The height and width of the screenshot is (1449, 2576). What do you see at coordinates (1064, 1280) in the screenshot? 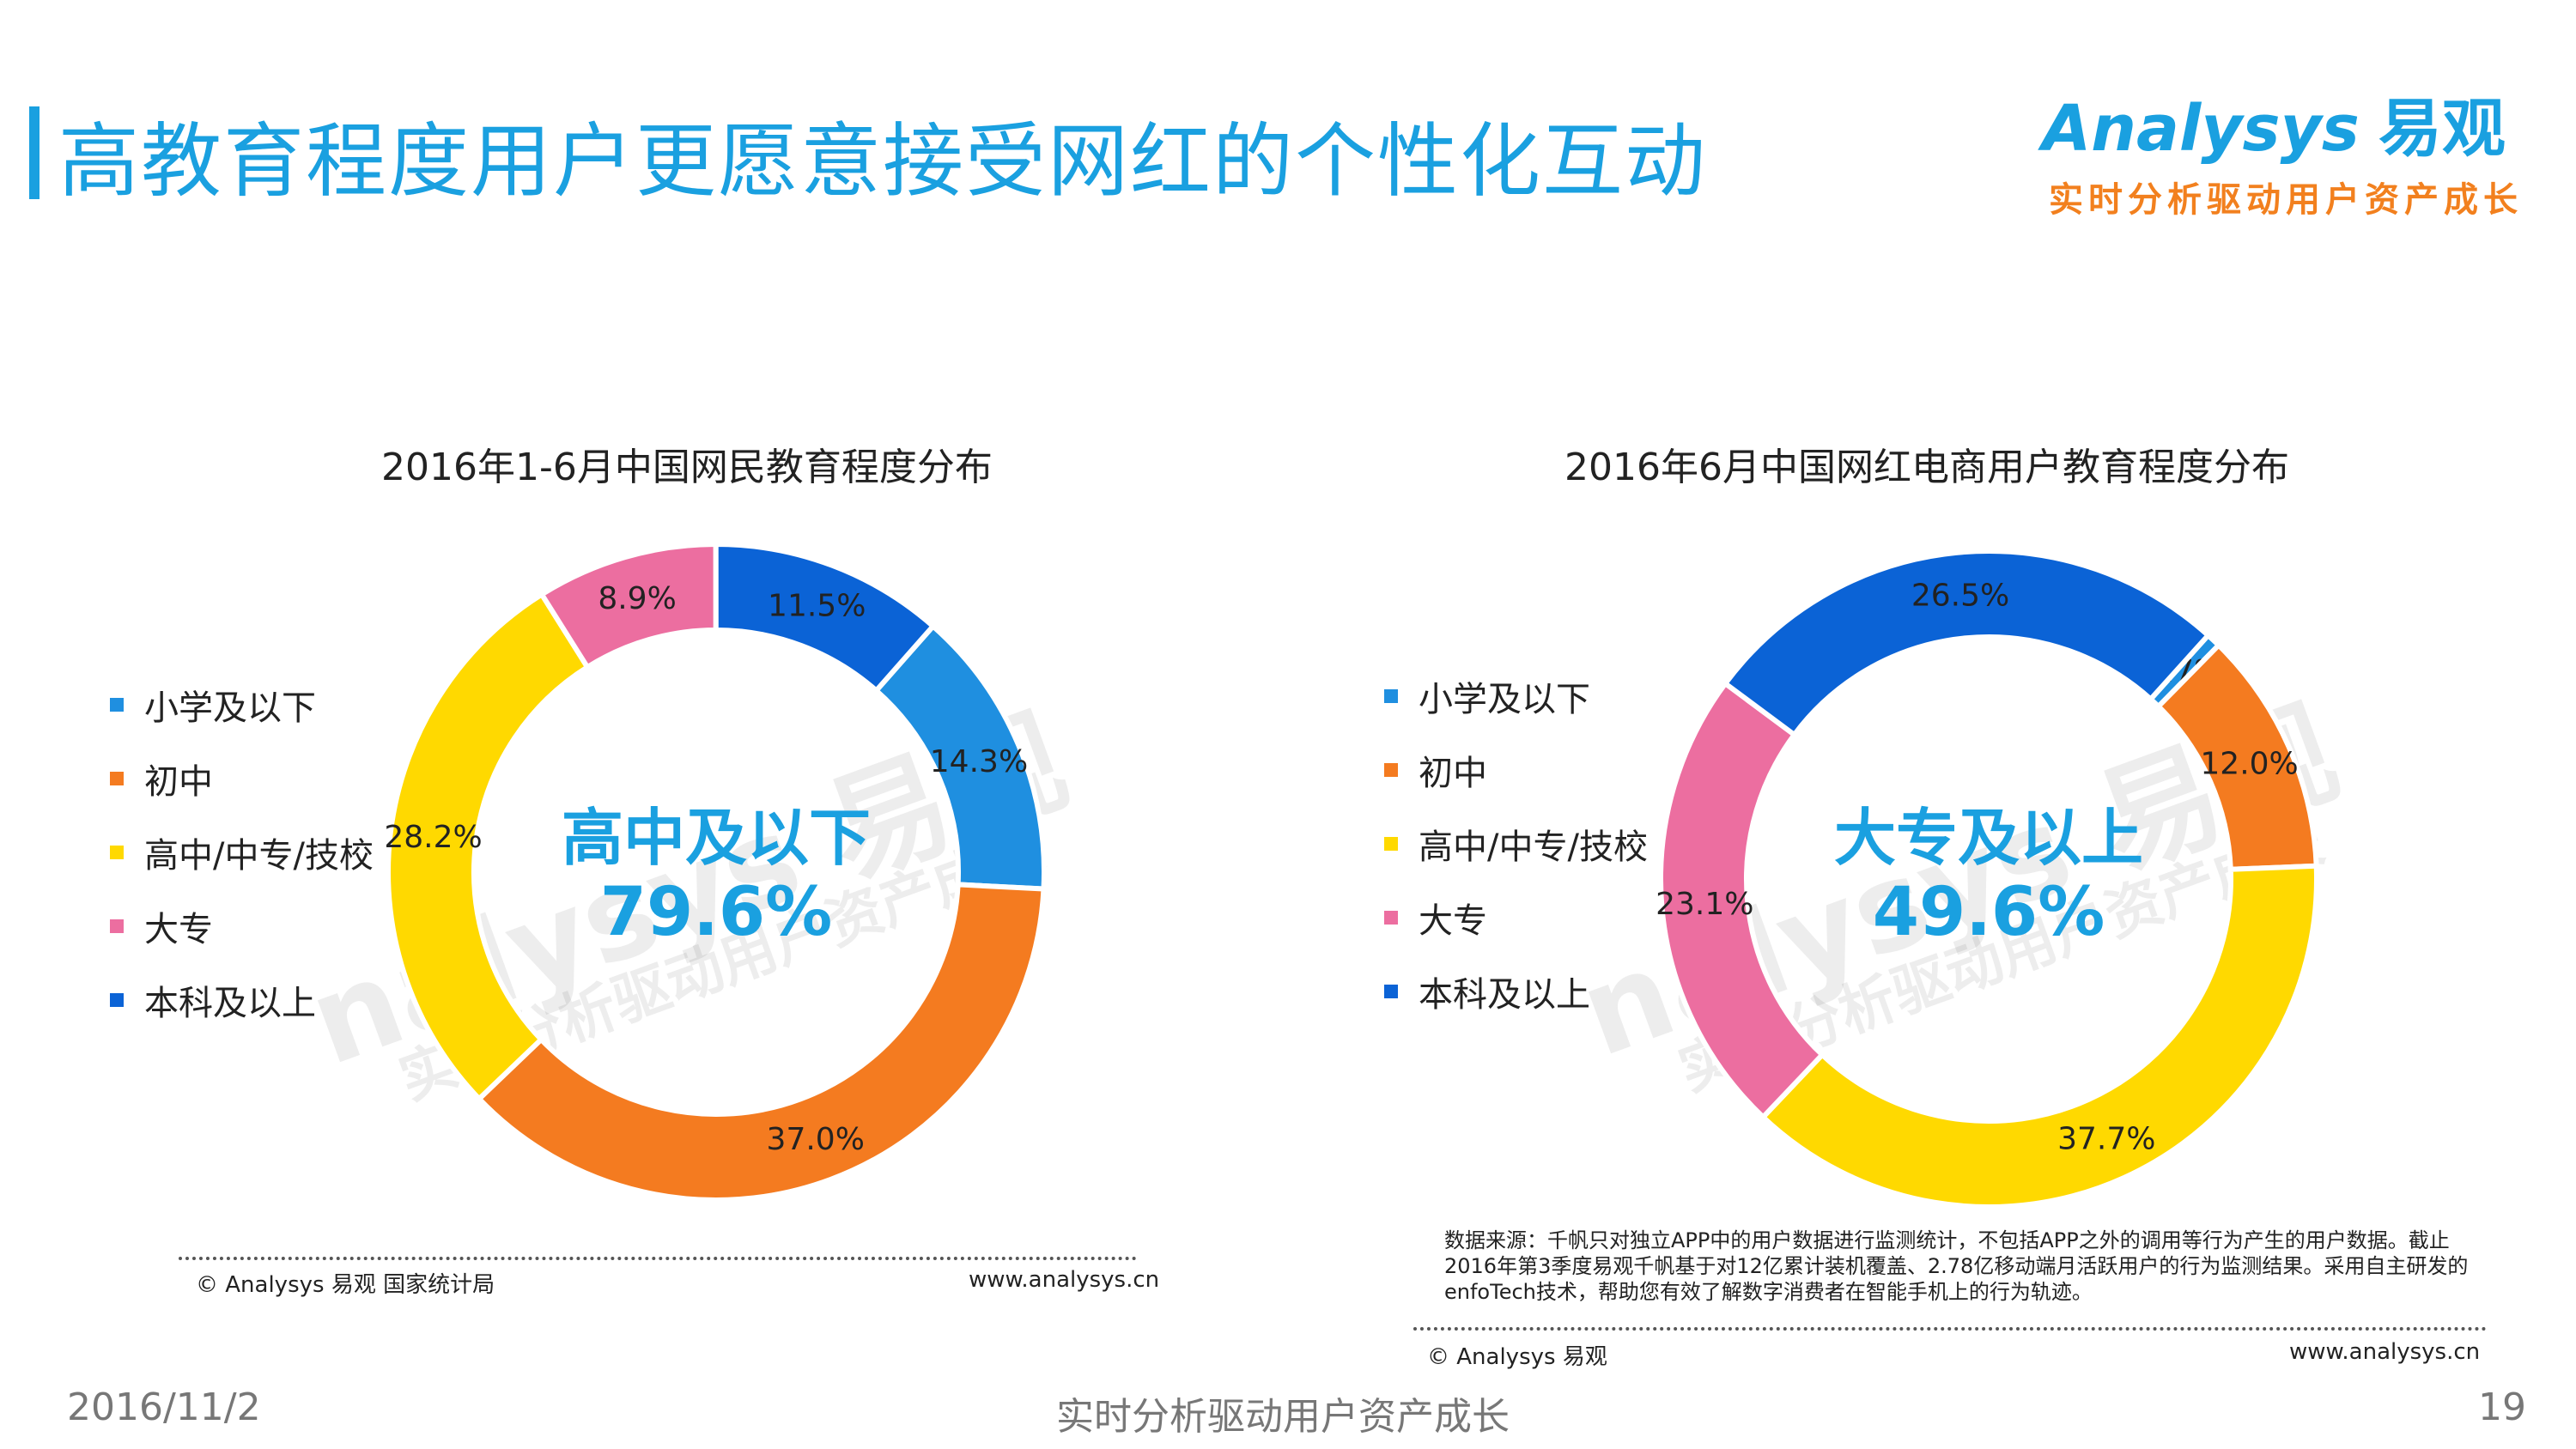
I see `left-footer-url: www.analysys.cn` at bounding box center [1064, 1280].